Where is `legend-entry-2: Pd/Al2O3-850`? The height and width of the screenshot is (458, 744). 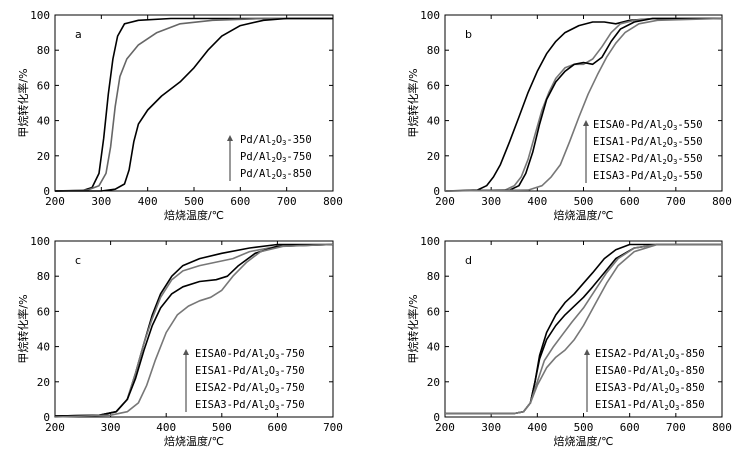 legend-entry-2: Pd/Al2O3-850 is located at coordinates (276, 174).